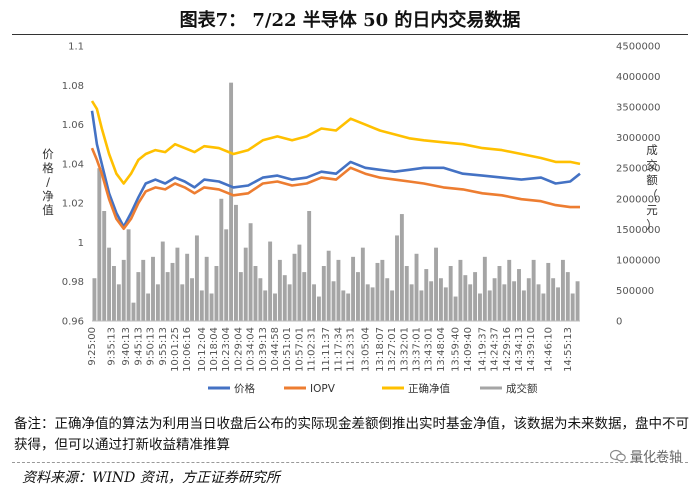  I want to click on title-divider, so click(350, 34).